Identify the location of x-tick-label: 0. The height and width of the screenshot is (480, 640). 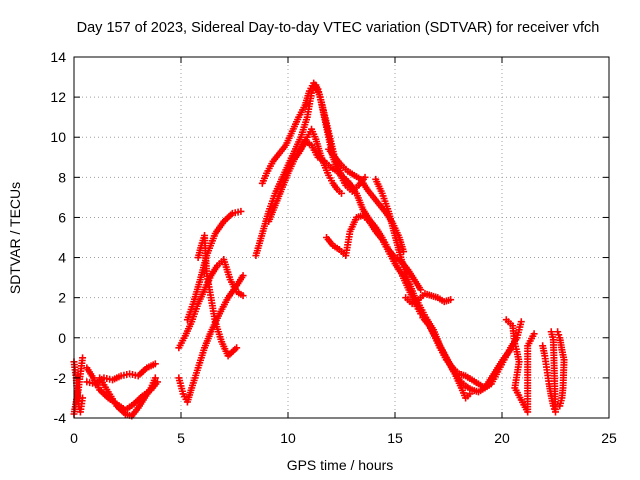
(74, 438).